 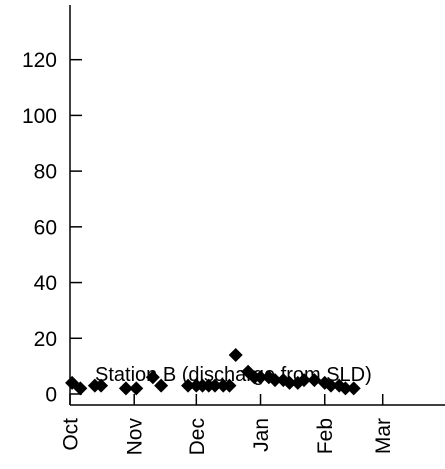 What do you see at coordinates (325, 436) in the screenshot?
I see `x-tick-label-feb: Feb` at bounding box center [325, 436].